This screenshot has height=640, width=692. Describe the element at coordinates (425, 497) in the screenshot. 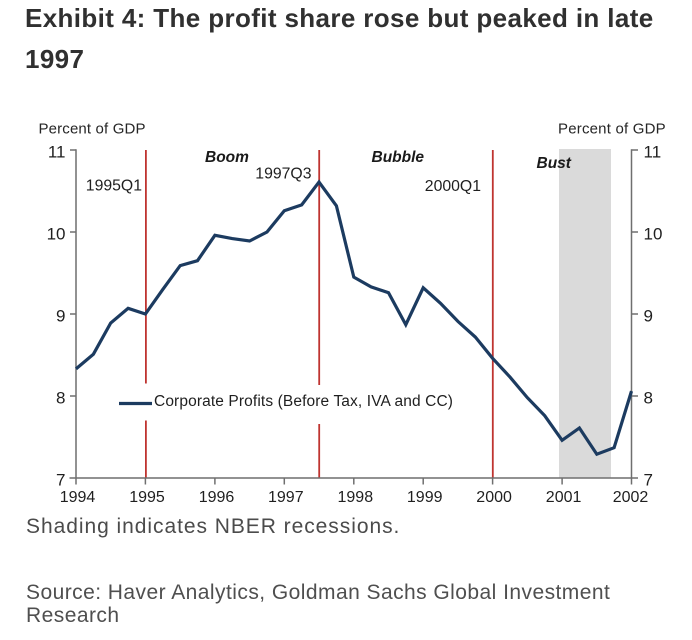

I see `svg-text: 1999` at that location.